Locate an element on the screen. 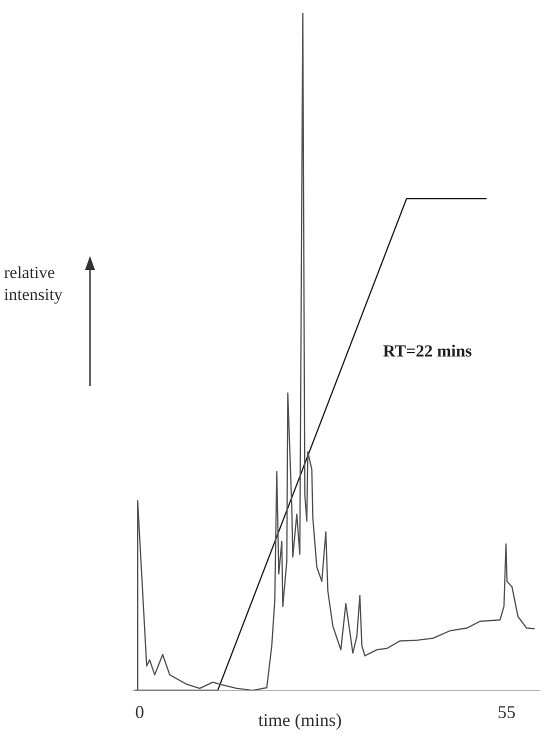  x-tick-label: 55 is located at coordinates (507, 712).